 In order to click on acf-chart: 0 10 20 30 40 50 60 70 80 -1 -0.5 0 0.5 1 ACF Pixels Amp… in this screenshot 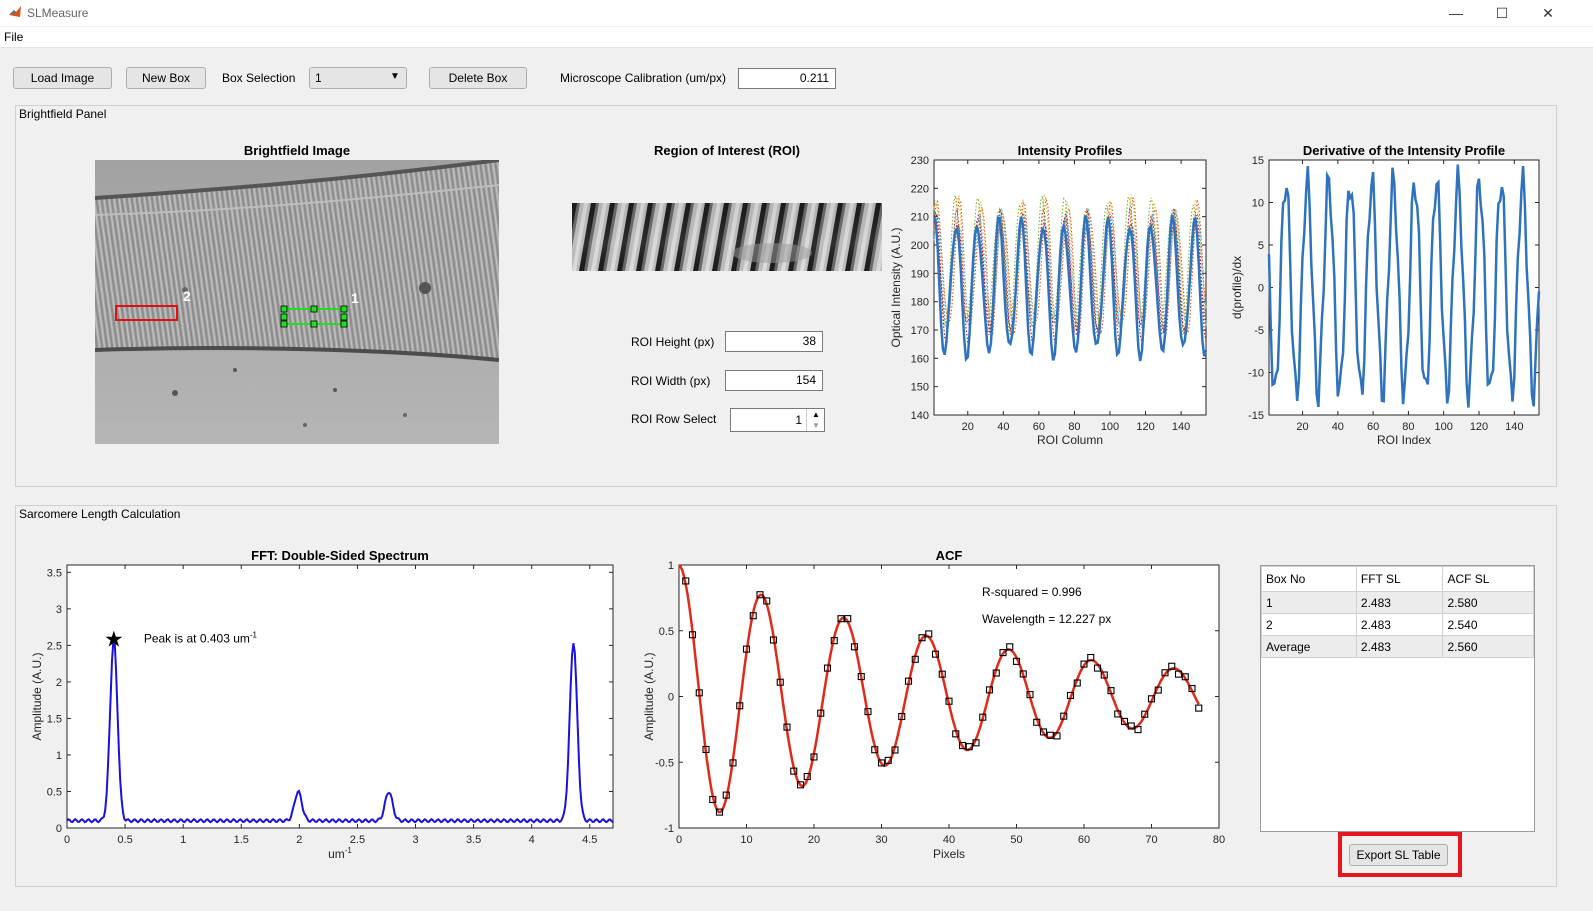, I will do `click(930, 705)`.